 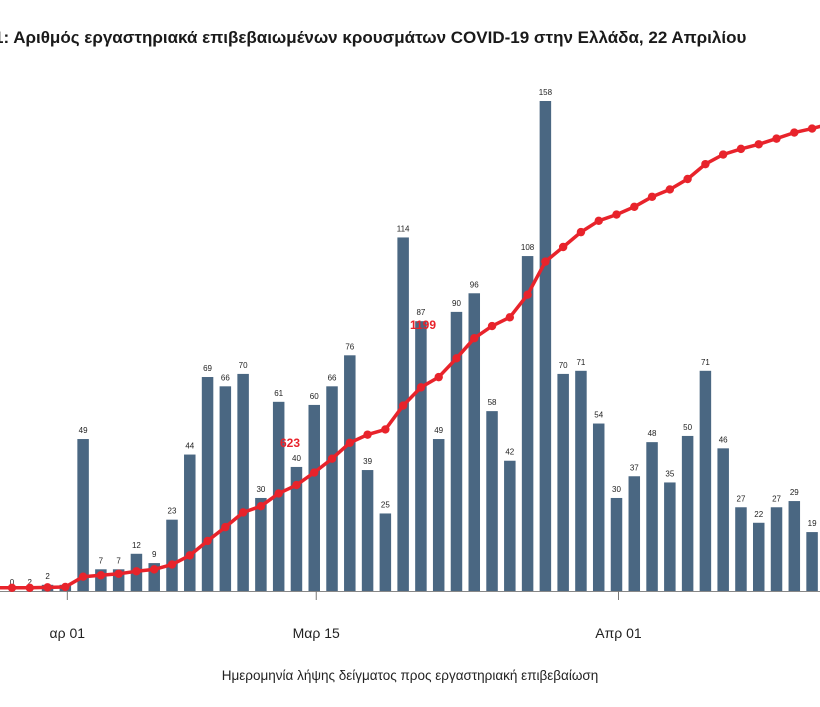 I want to click on x-tick-label: Απρ 01, so click(x=618, y=633).